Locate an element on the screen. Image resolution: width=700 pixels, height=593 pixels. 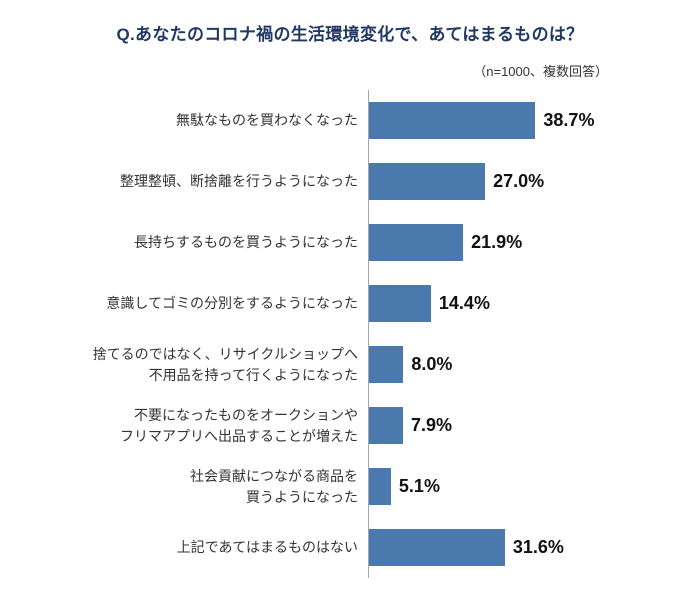
chart-row: 整理整頓、断捨離を行うようになった 27.0% is located at coordinates (350, 181).